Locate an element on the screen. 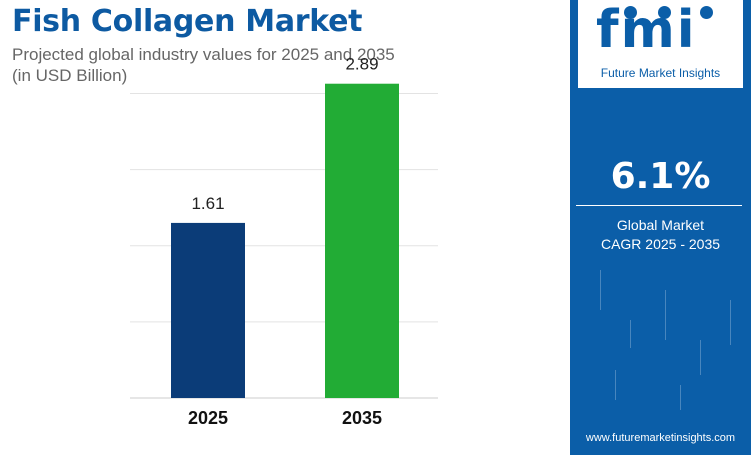  cagr-label-line-2: CAGR 2025 - 2035 is located at coordinates (660, 244).